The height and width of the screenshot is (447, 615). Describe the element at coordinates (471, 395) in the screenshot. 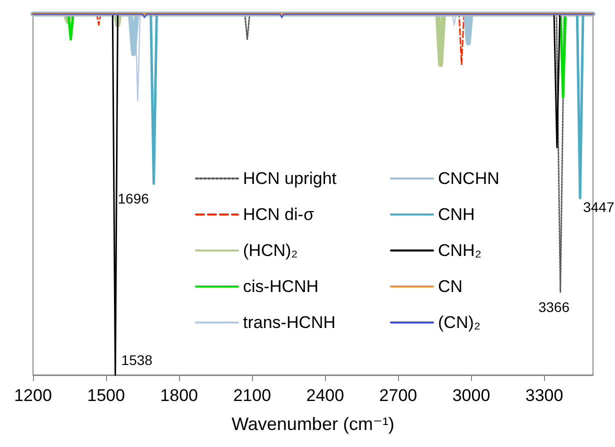

I see `x-tick-label: 3000` at that location.